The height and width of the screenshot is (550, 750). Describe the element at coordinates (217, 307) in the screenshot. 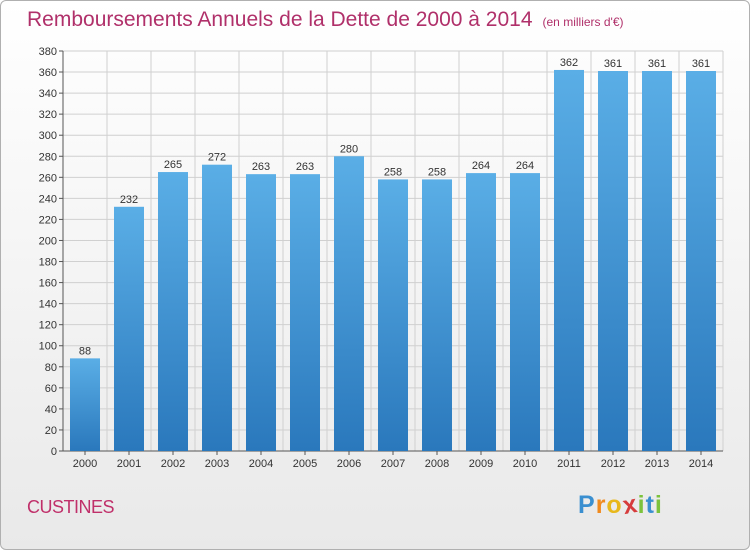

I see `bar-2003` at that location.